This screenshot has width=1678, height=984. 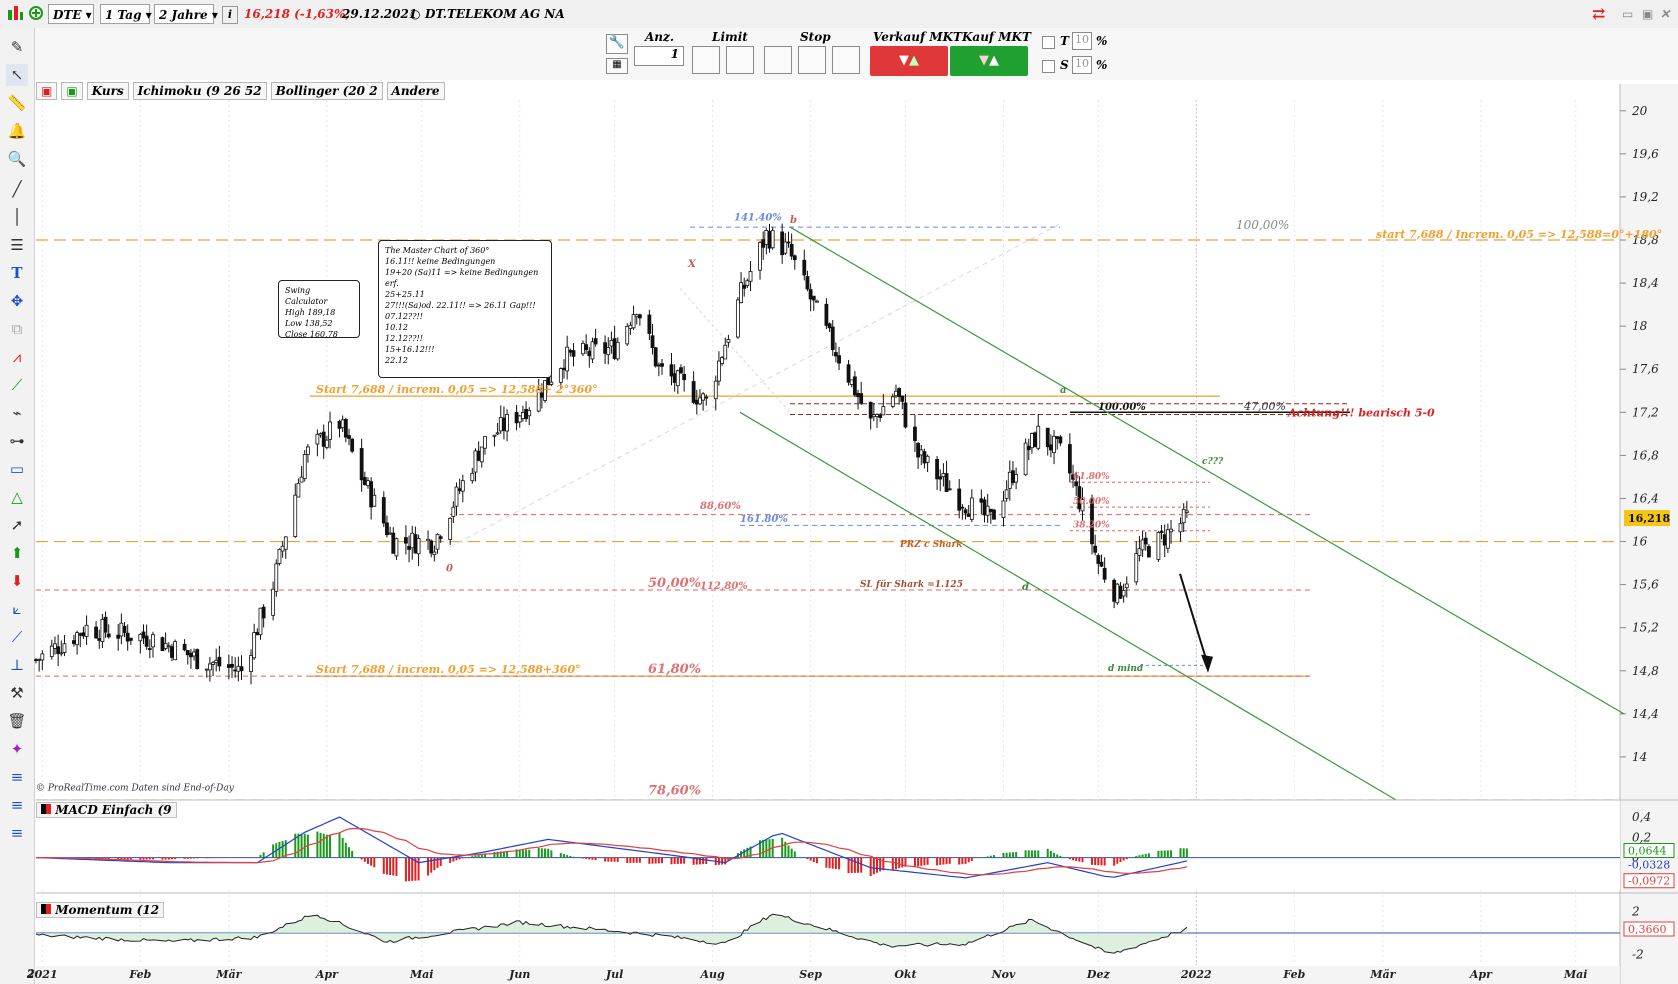 What do you see at coordinates (1599, 13) in the screenshot?
I see `sync-icon: ⇄` at bounding box center [1599, 13].